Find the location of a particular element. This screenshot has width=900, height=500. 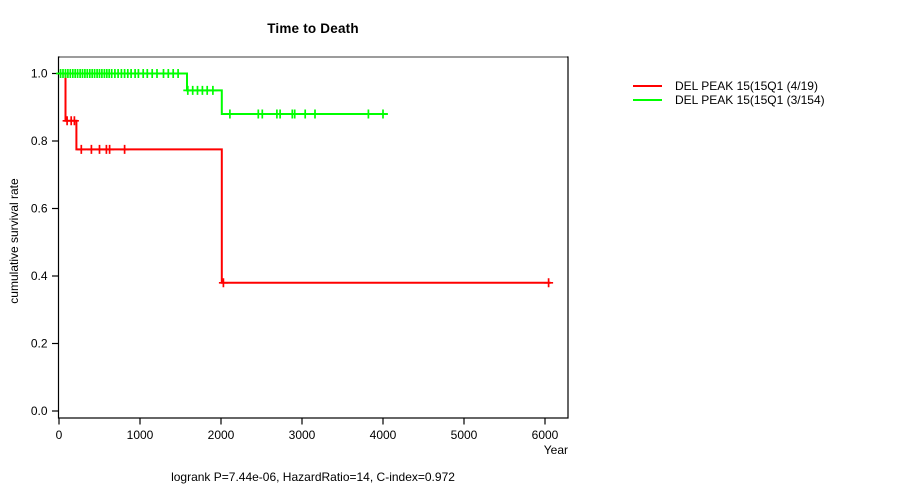

x-tick-label: 1000 is located at coordinates (140, 435).